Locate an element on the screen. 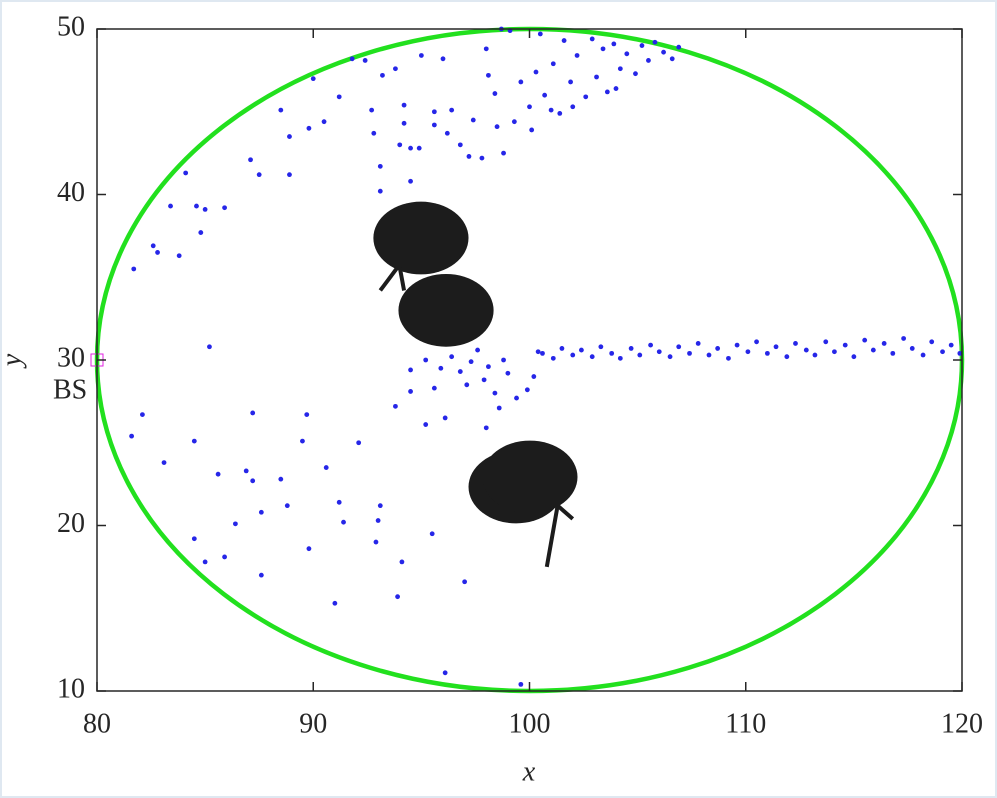  x-tick-label: 100 is located at coordinates (530, 723).